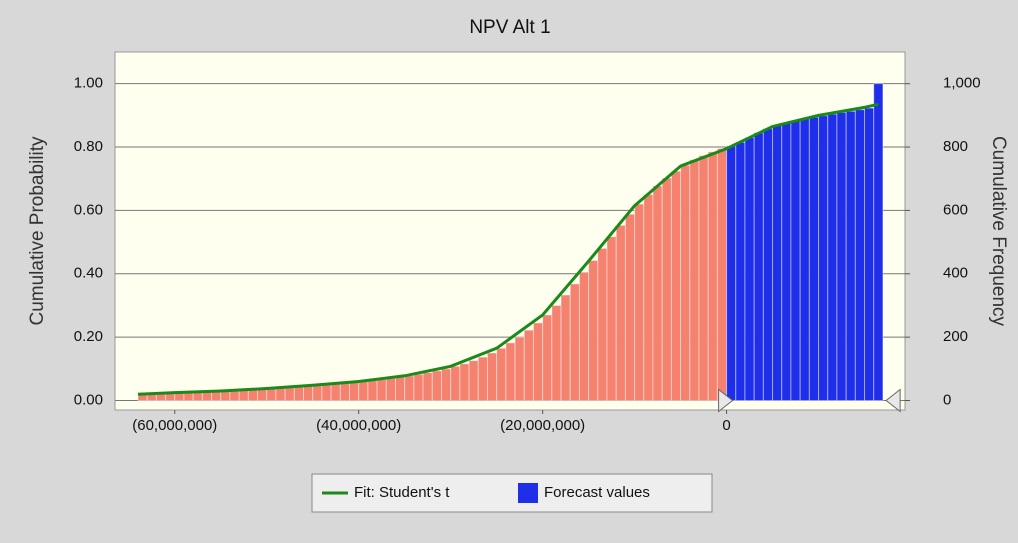 This screenshot has height=543, width=1018. What do you see at coordinates (358, 425) in the screenshot?
I see `x-tick-label: (40,000,000)` at bounding box center [358, 425].